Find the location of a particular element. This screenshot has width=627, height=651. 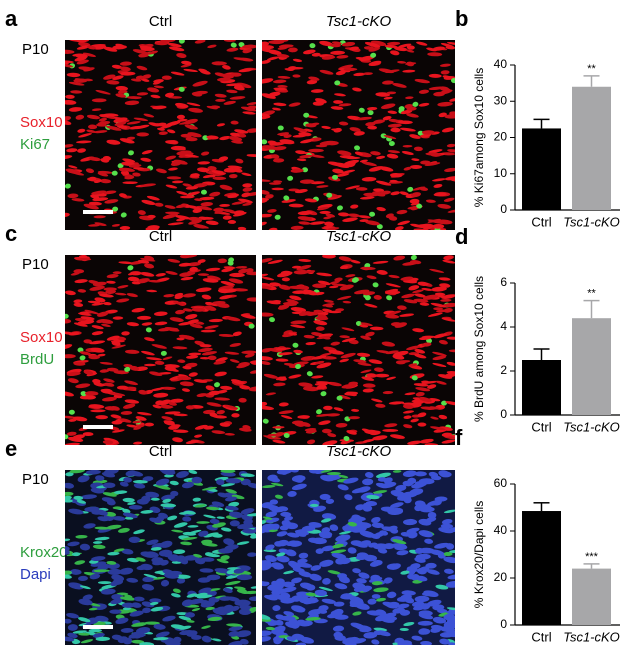

y-axis-label: % BrdU among Sox10 cells is located at coordinates (479, 349).